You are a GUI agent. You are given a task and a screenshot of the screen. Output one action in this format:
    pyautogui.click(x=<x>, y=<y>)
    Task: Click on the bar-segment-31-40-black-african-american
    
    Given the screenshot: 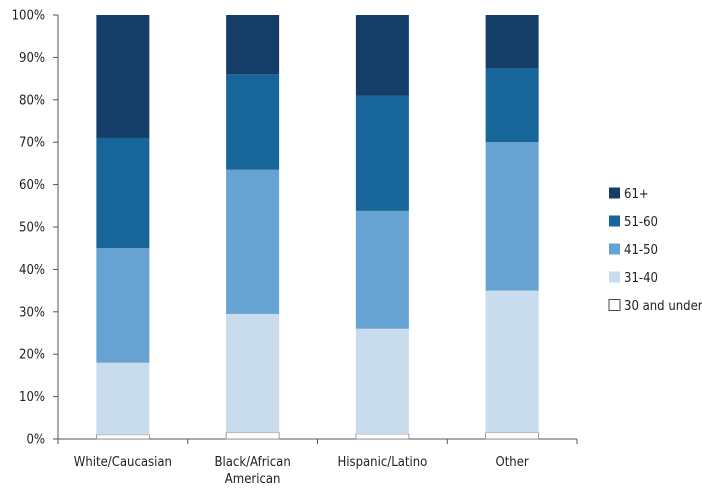 What is the action you would take?
    pyautogui.click(x=252, y=373)
    